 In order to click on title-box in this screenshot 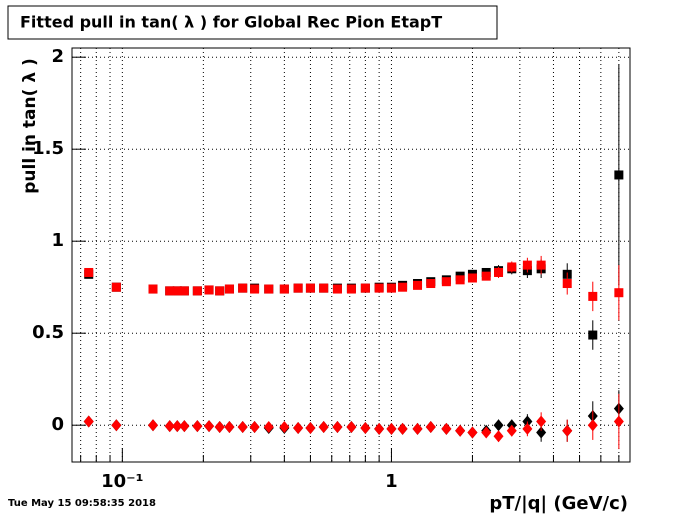, I will do `click(252, 22)`.